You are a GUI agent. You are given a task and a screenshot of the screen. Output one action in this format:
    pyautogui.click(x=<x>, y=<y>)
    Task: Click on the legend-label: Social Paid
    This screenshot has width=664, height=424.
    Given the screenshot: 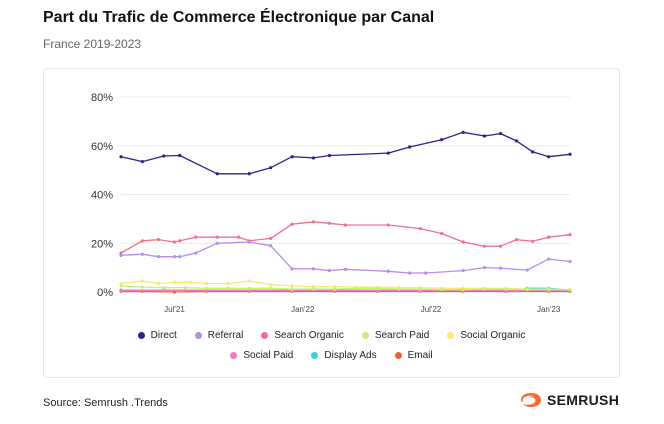 What is the action you would take?
    pyautogui.click(x=268, y=355)
    